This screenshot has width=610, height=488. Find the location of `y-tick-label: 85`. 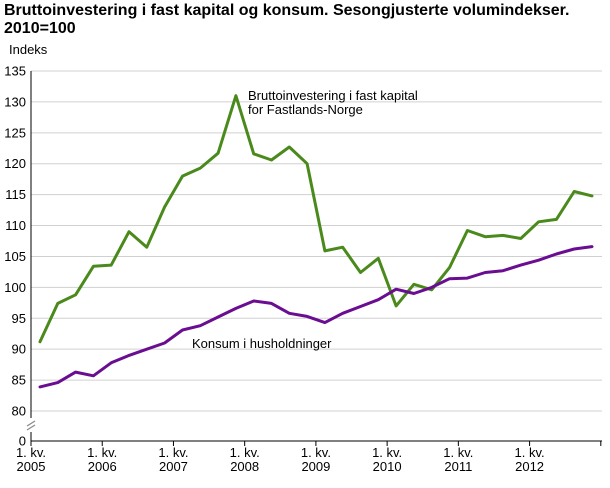

y-tick-label: 85 is located at coordinates (19, 380).